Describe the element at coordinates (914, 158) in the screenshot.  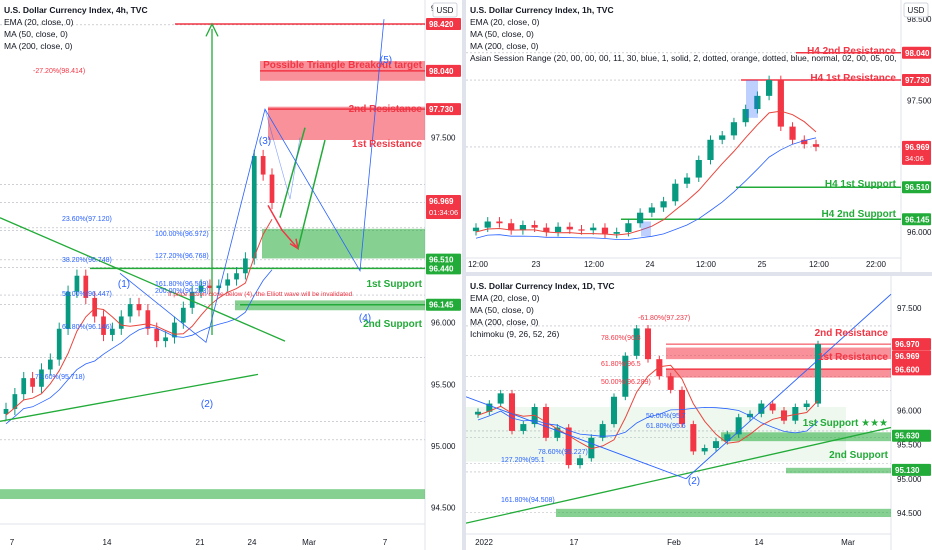
I see `price-label-countdown: 34:06` at that location.